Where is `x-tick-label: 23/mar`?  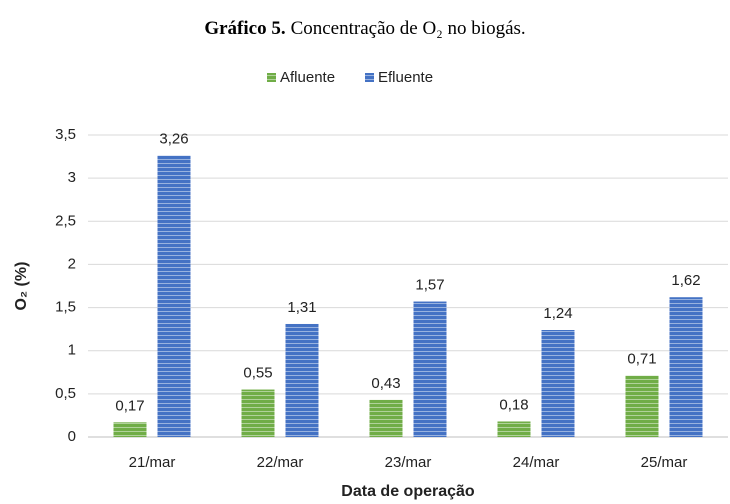
x-tick-label: 23/mar is located at coordinates (408, 462).